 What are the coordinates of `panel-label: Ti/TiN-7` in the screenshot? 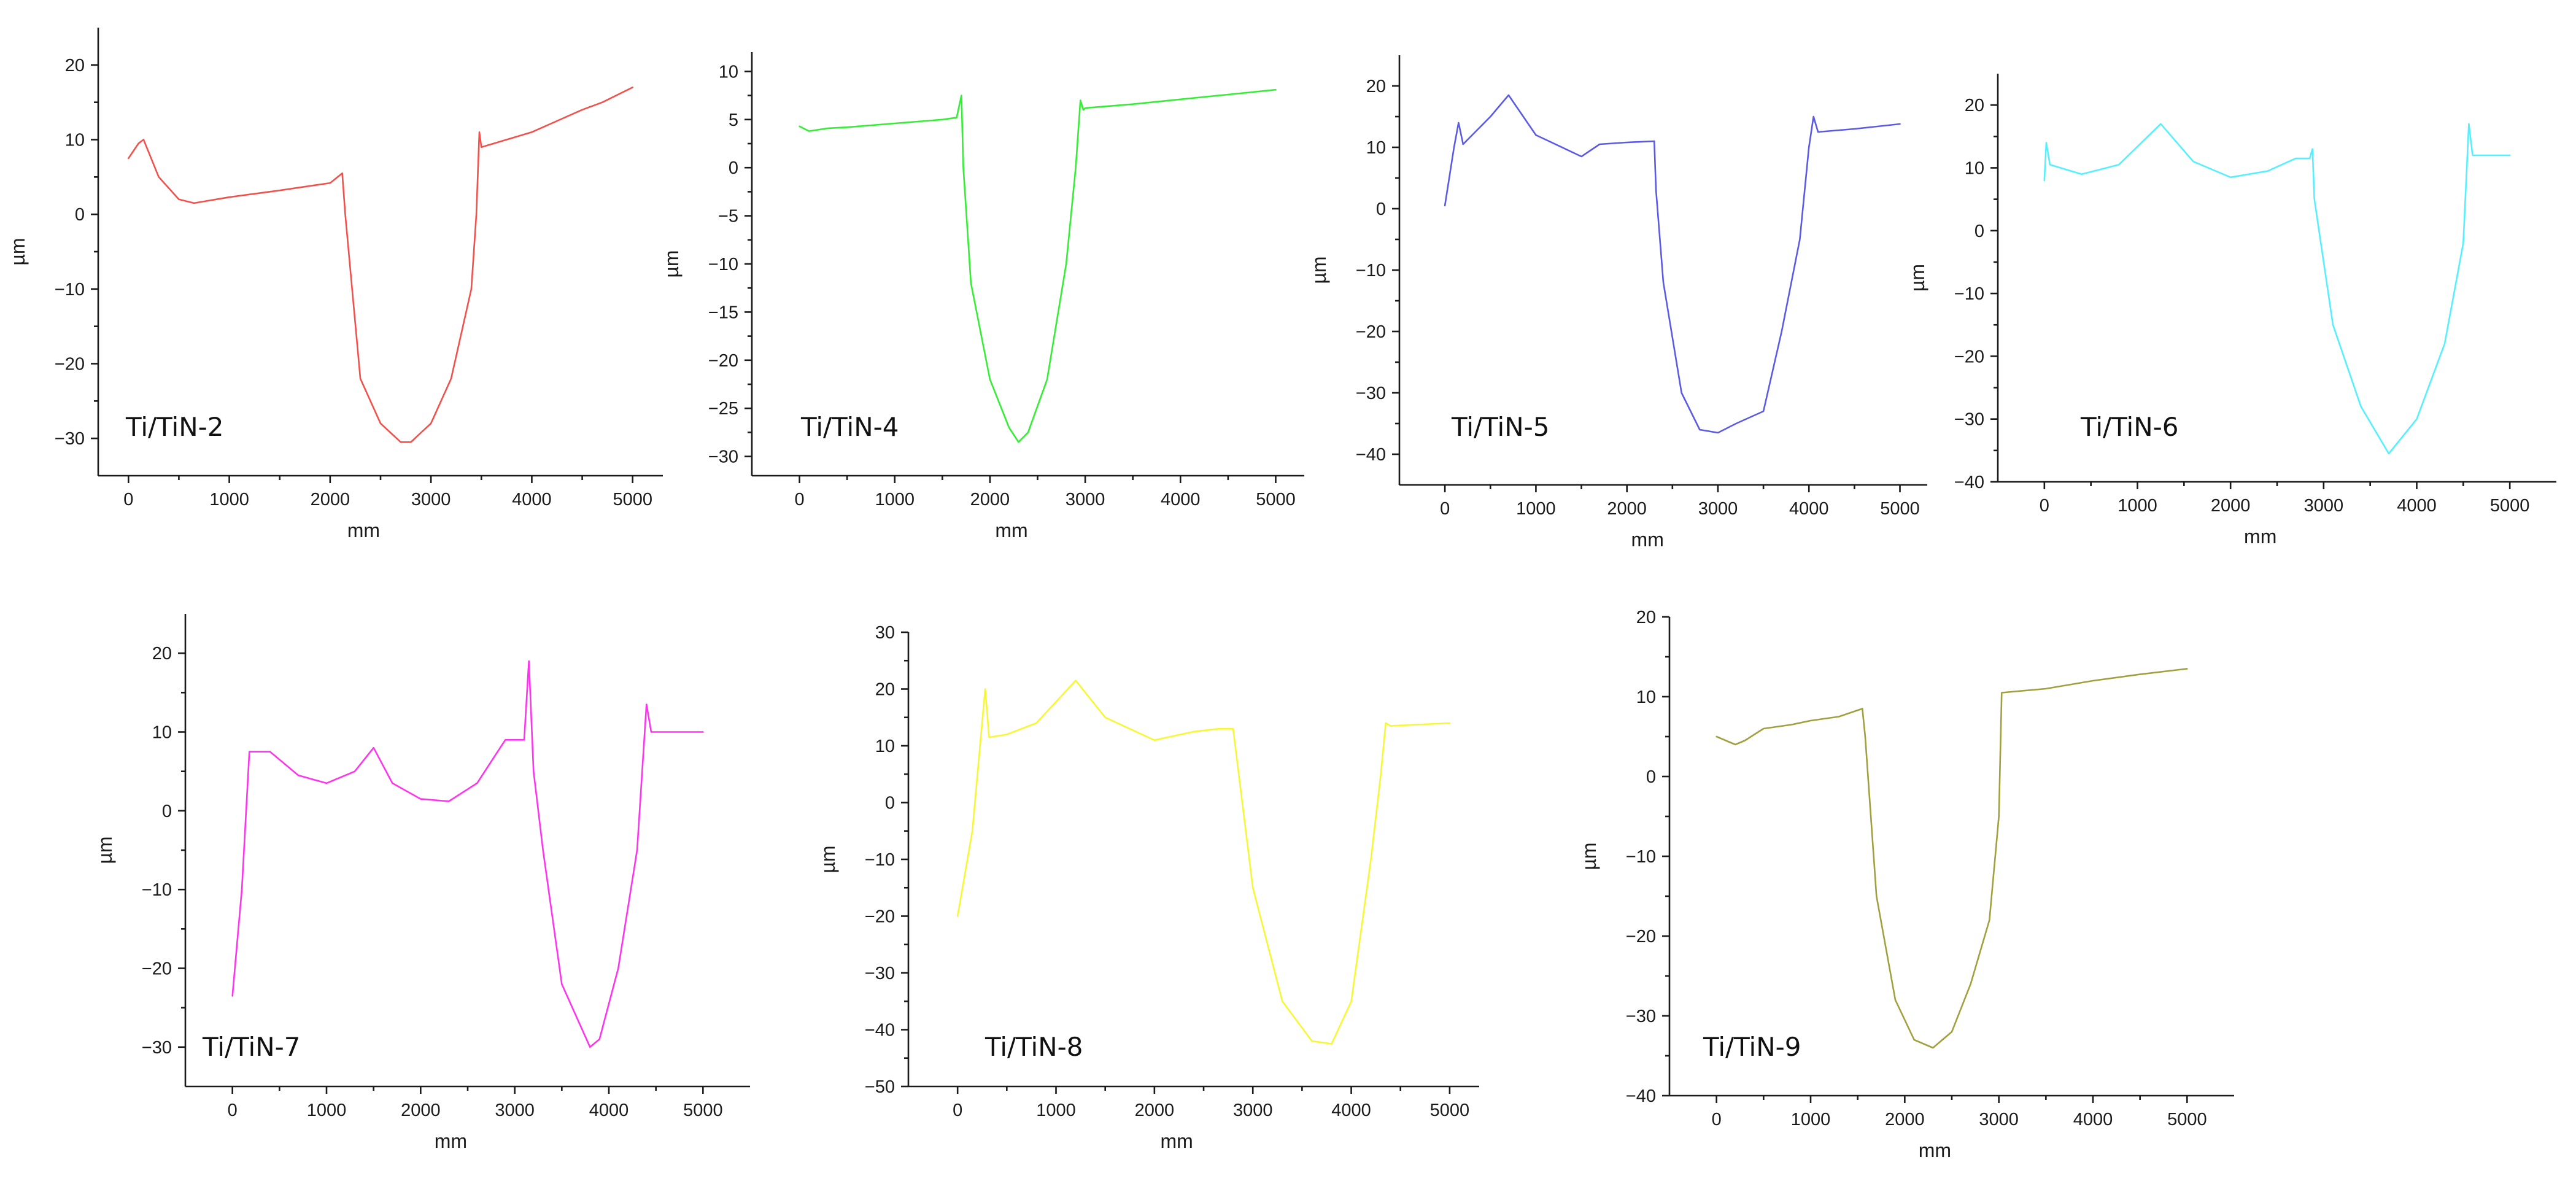 It's located at (251, 1047).